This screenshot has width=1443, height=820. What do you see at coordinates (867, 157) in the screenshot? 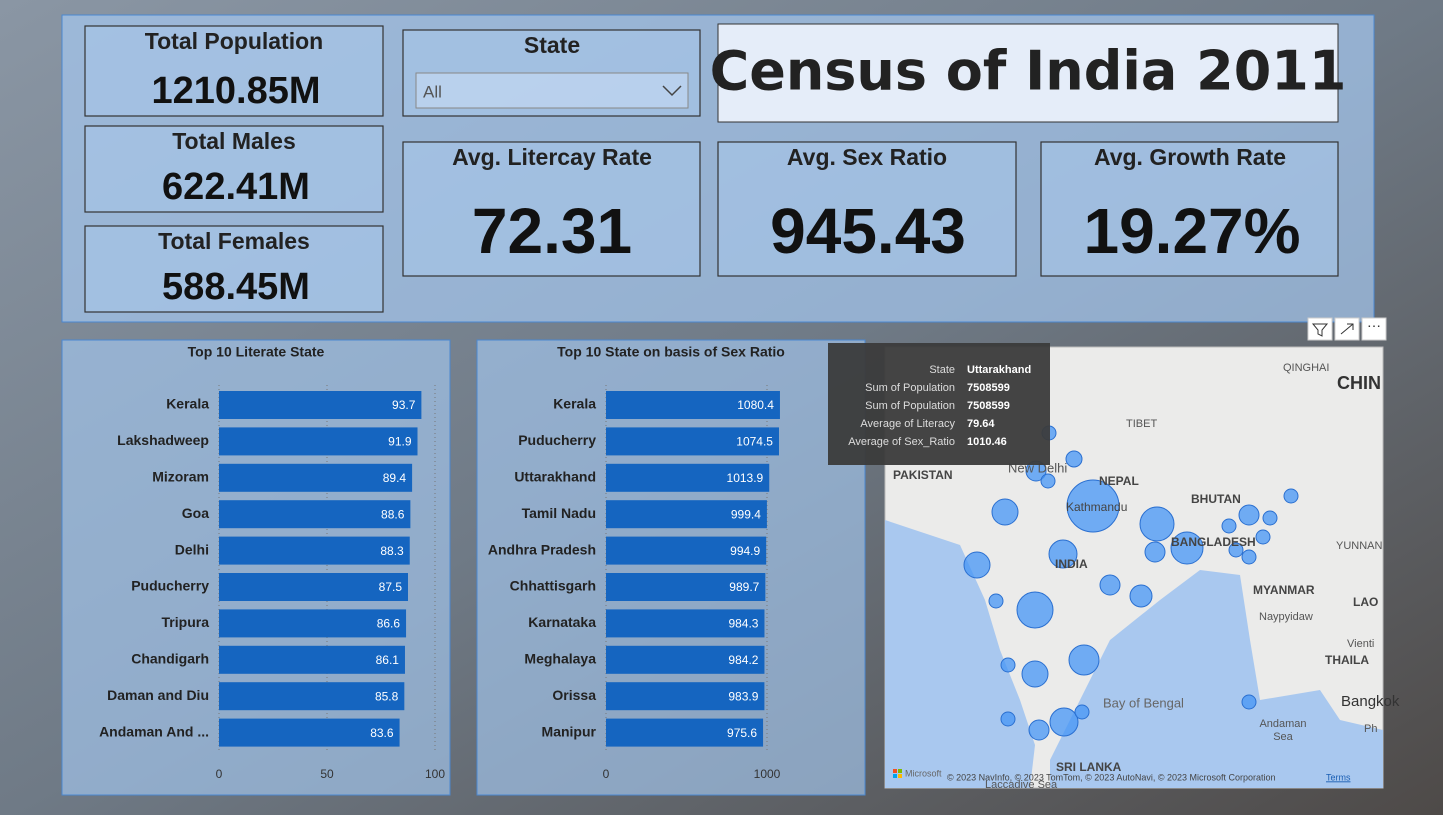
I see `kpi-label: Avg. Sex Ratio` at bounding box center [867, 157].